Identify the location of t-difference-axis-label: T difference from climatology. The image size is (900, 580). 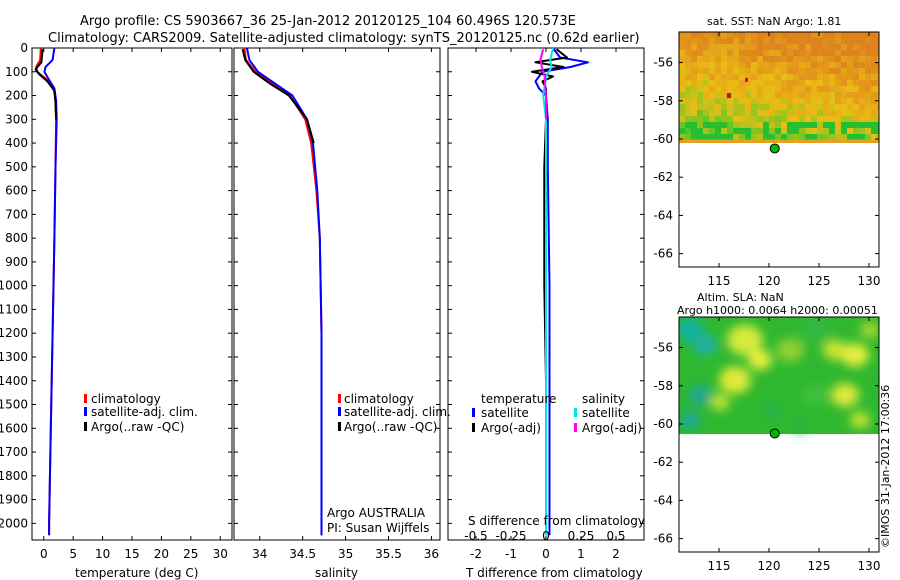
(554, 573).